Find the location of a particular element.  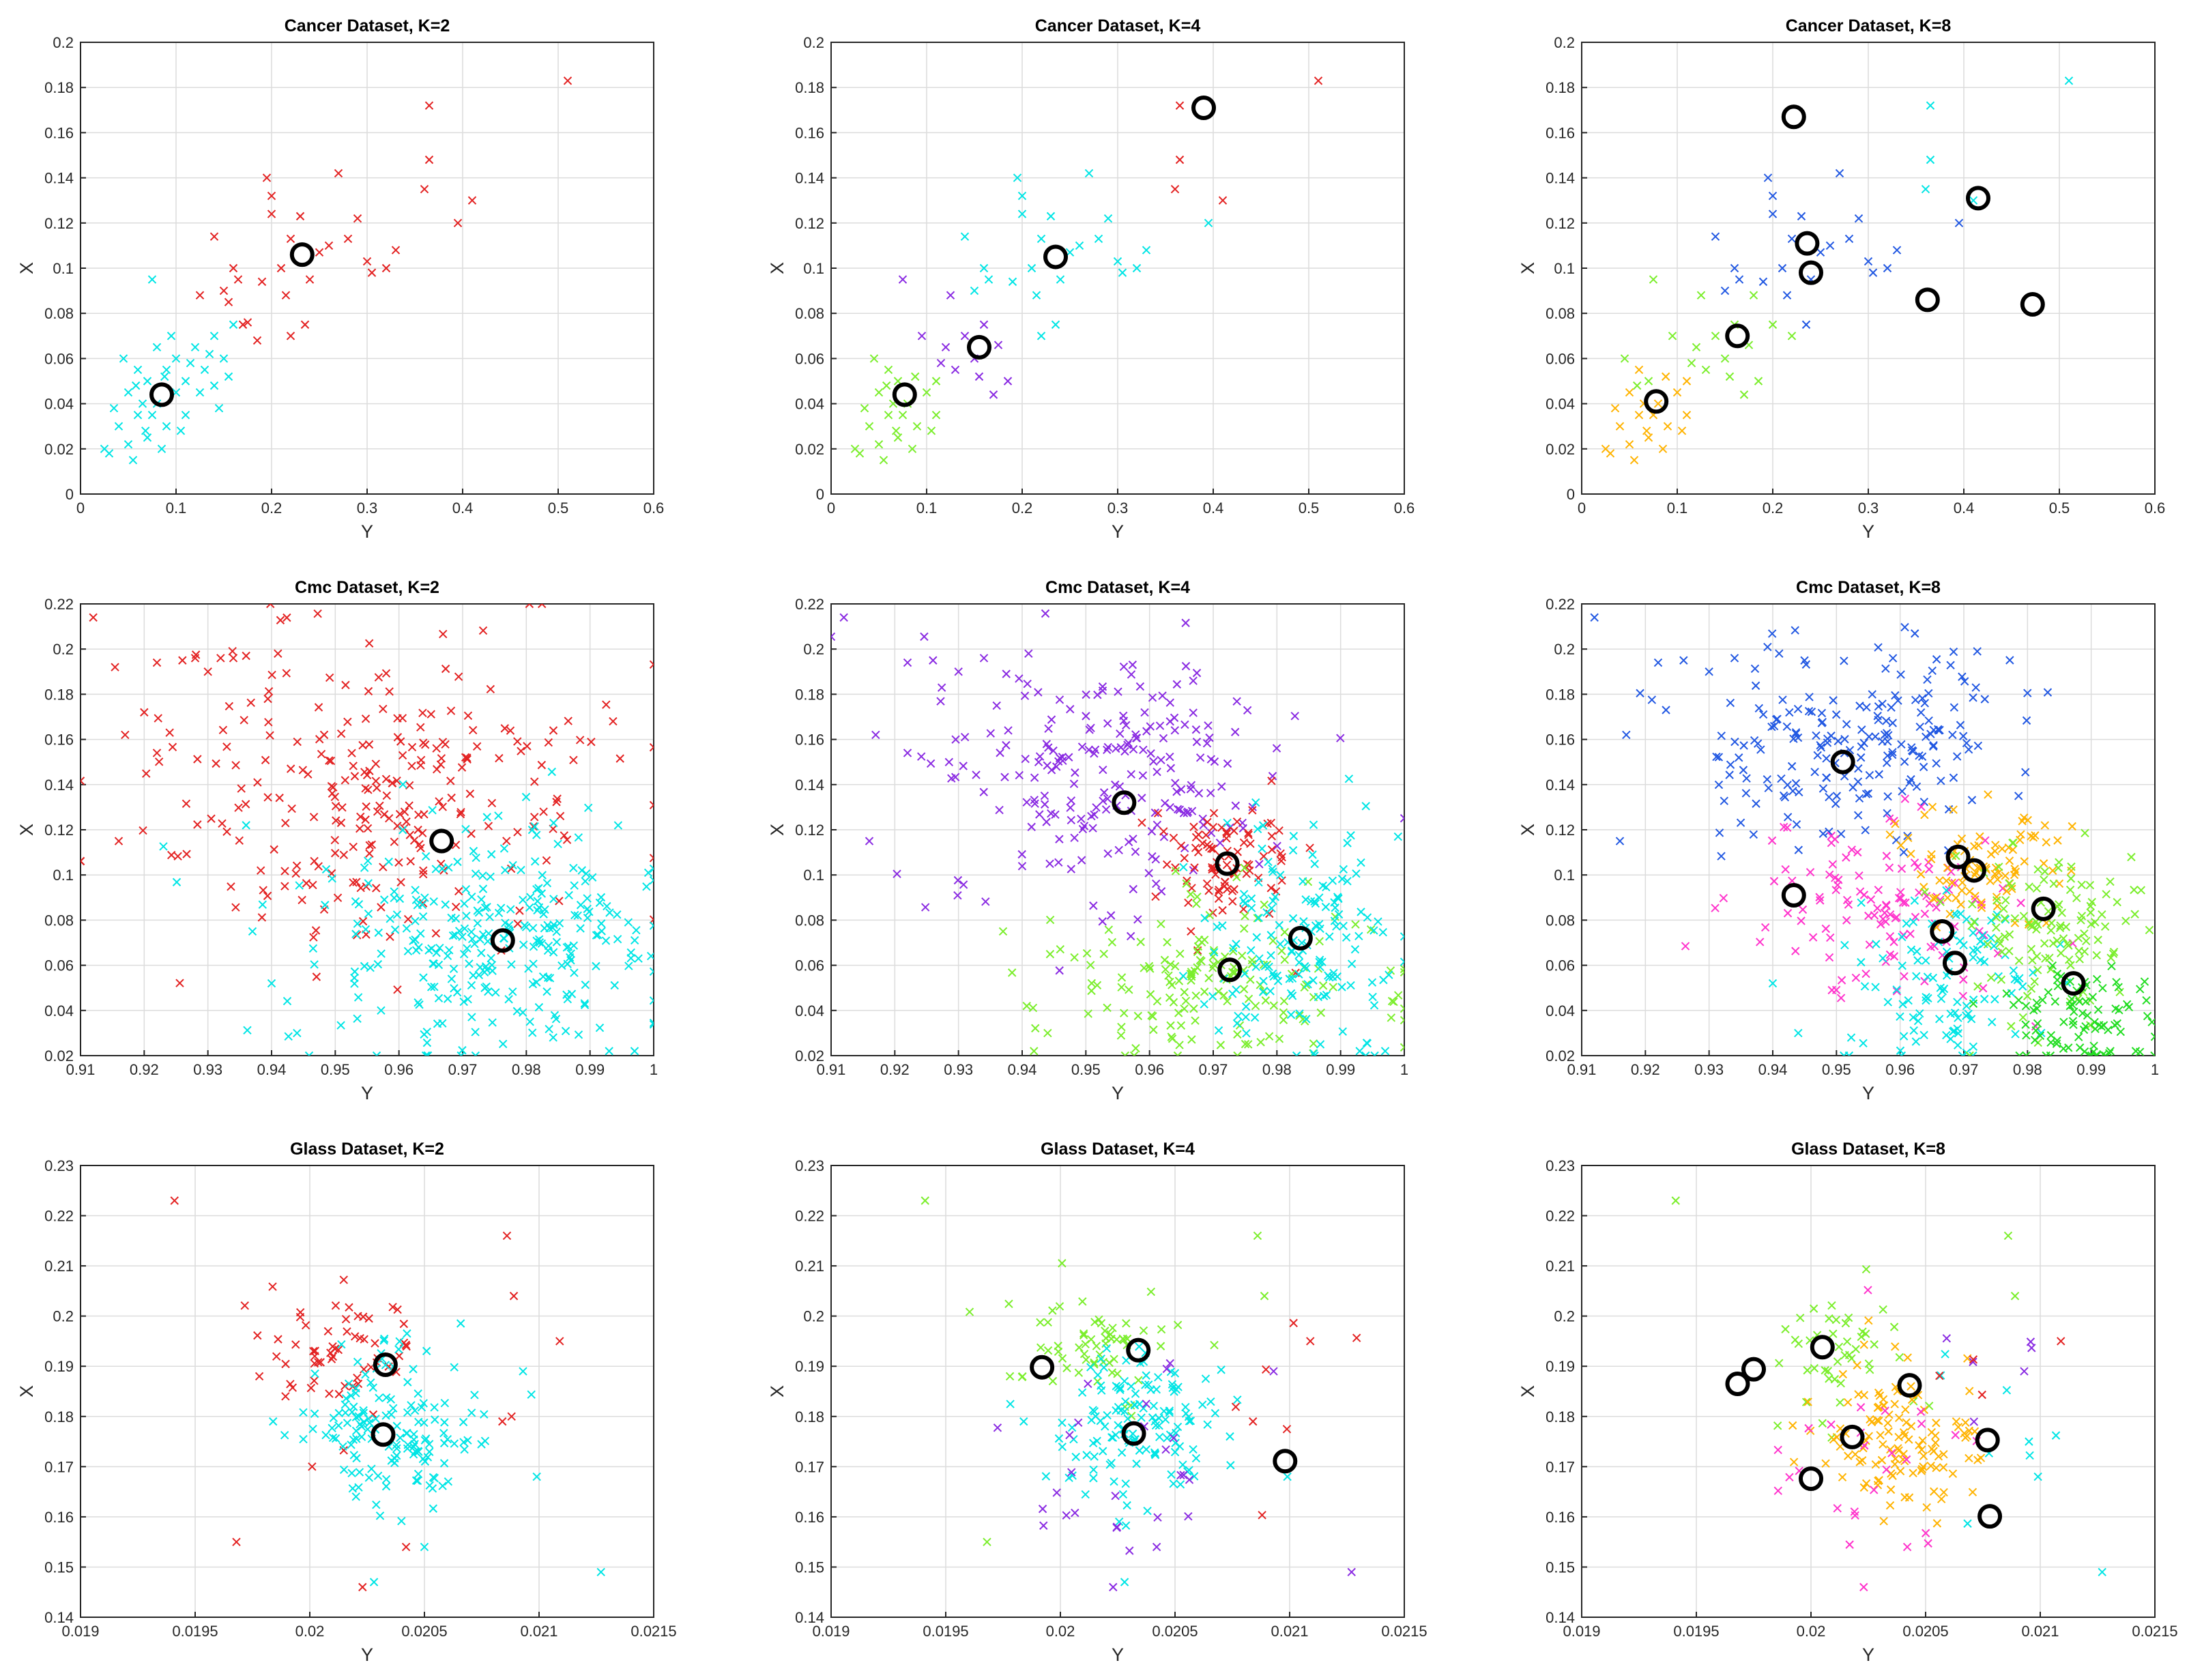

y-tick-label: 0.21 is located at coordinates (1560, 1266).